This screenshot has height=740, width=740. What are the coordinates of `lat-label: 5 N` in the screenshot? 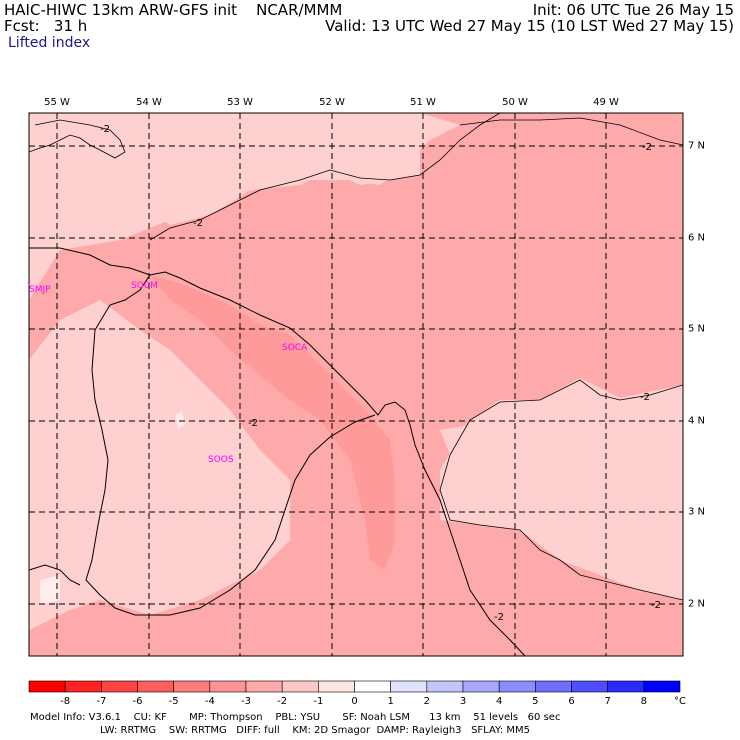 It's located at (697, 329).